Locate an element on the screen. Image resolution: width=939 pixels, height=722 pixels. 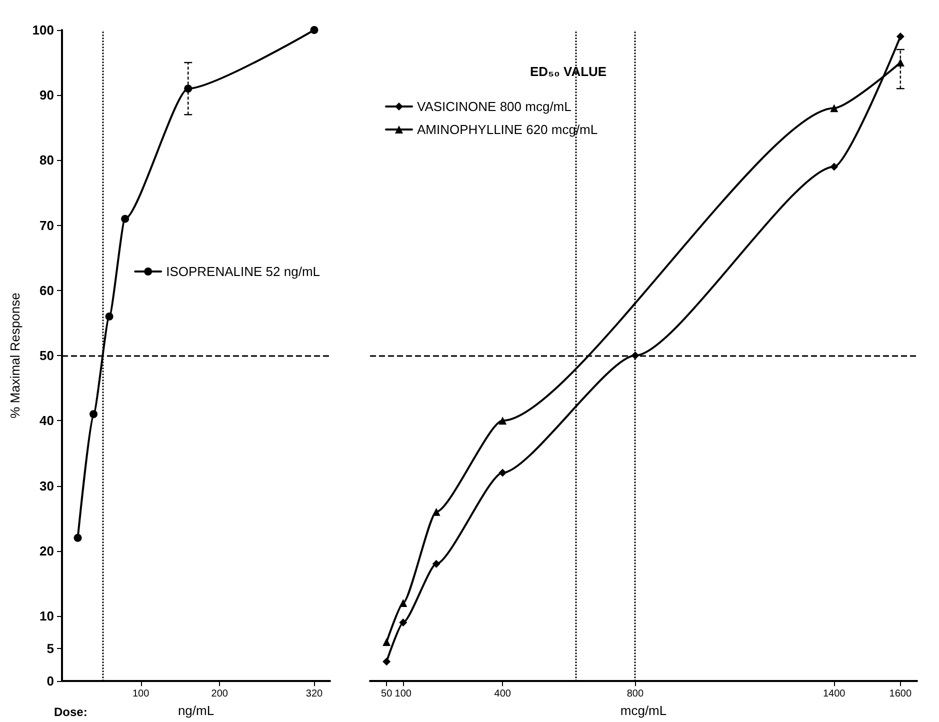
y-tick-label: 70 is located at coordinates (47, 225).